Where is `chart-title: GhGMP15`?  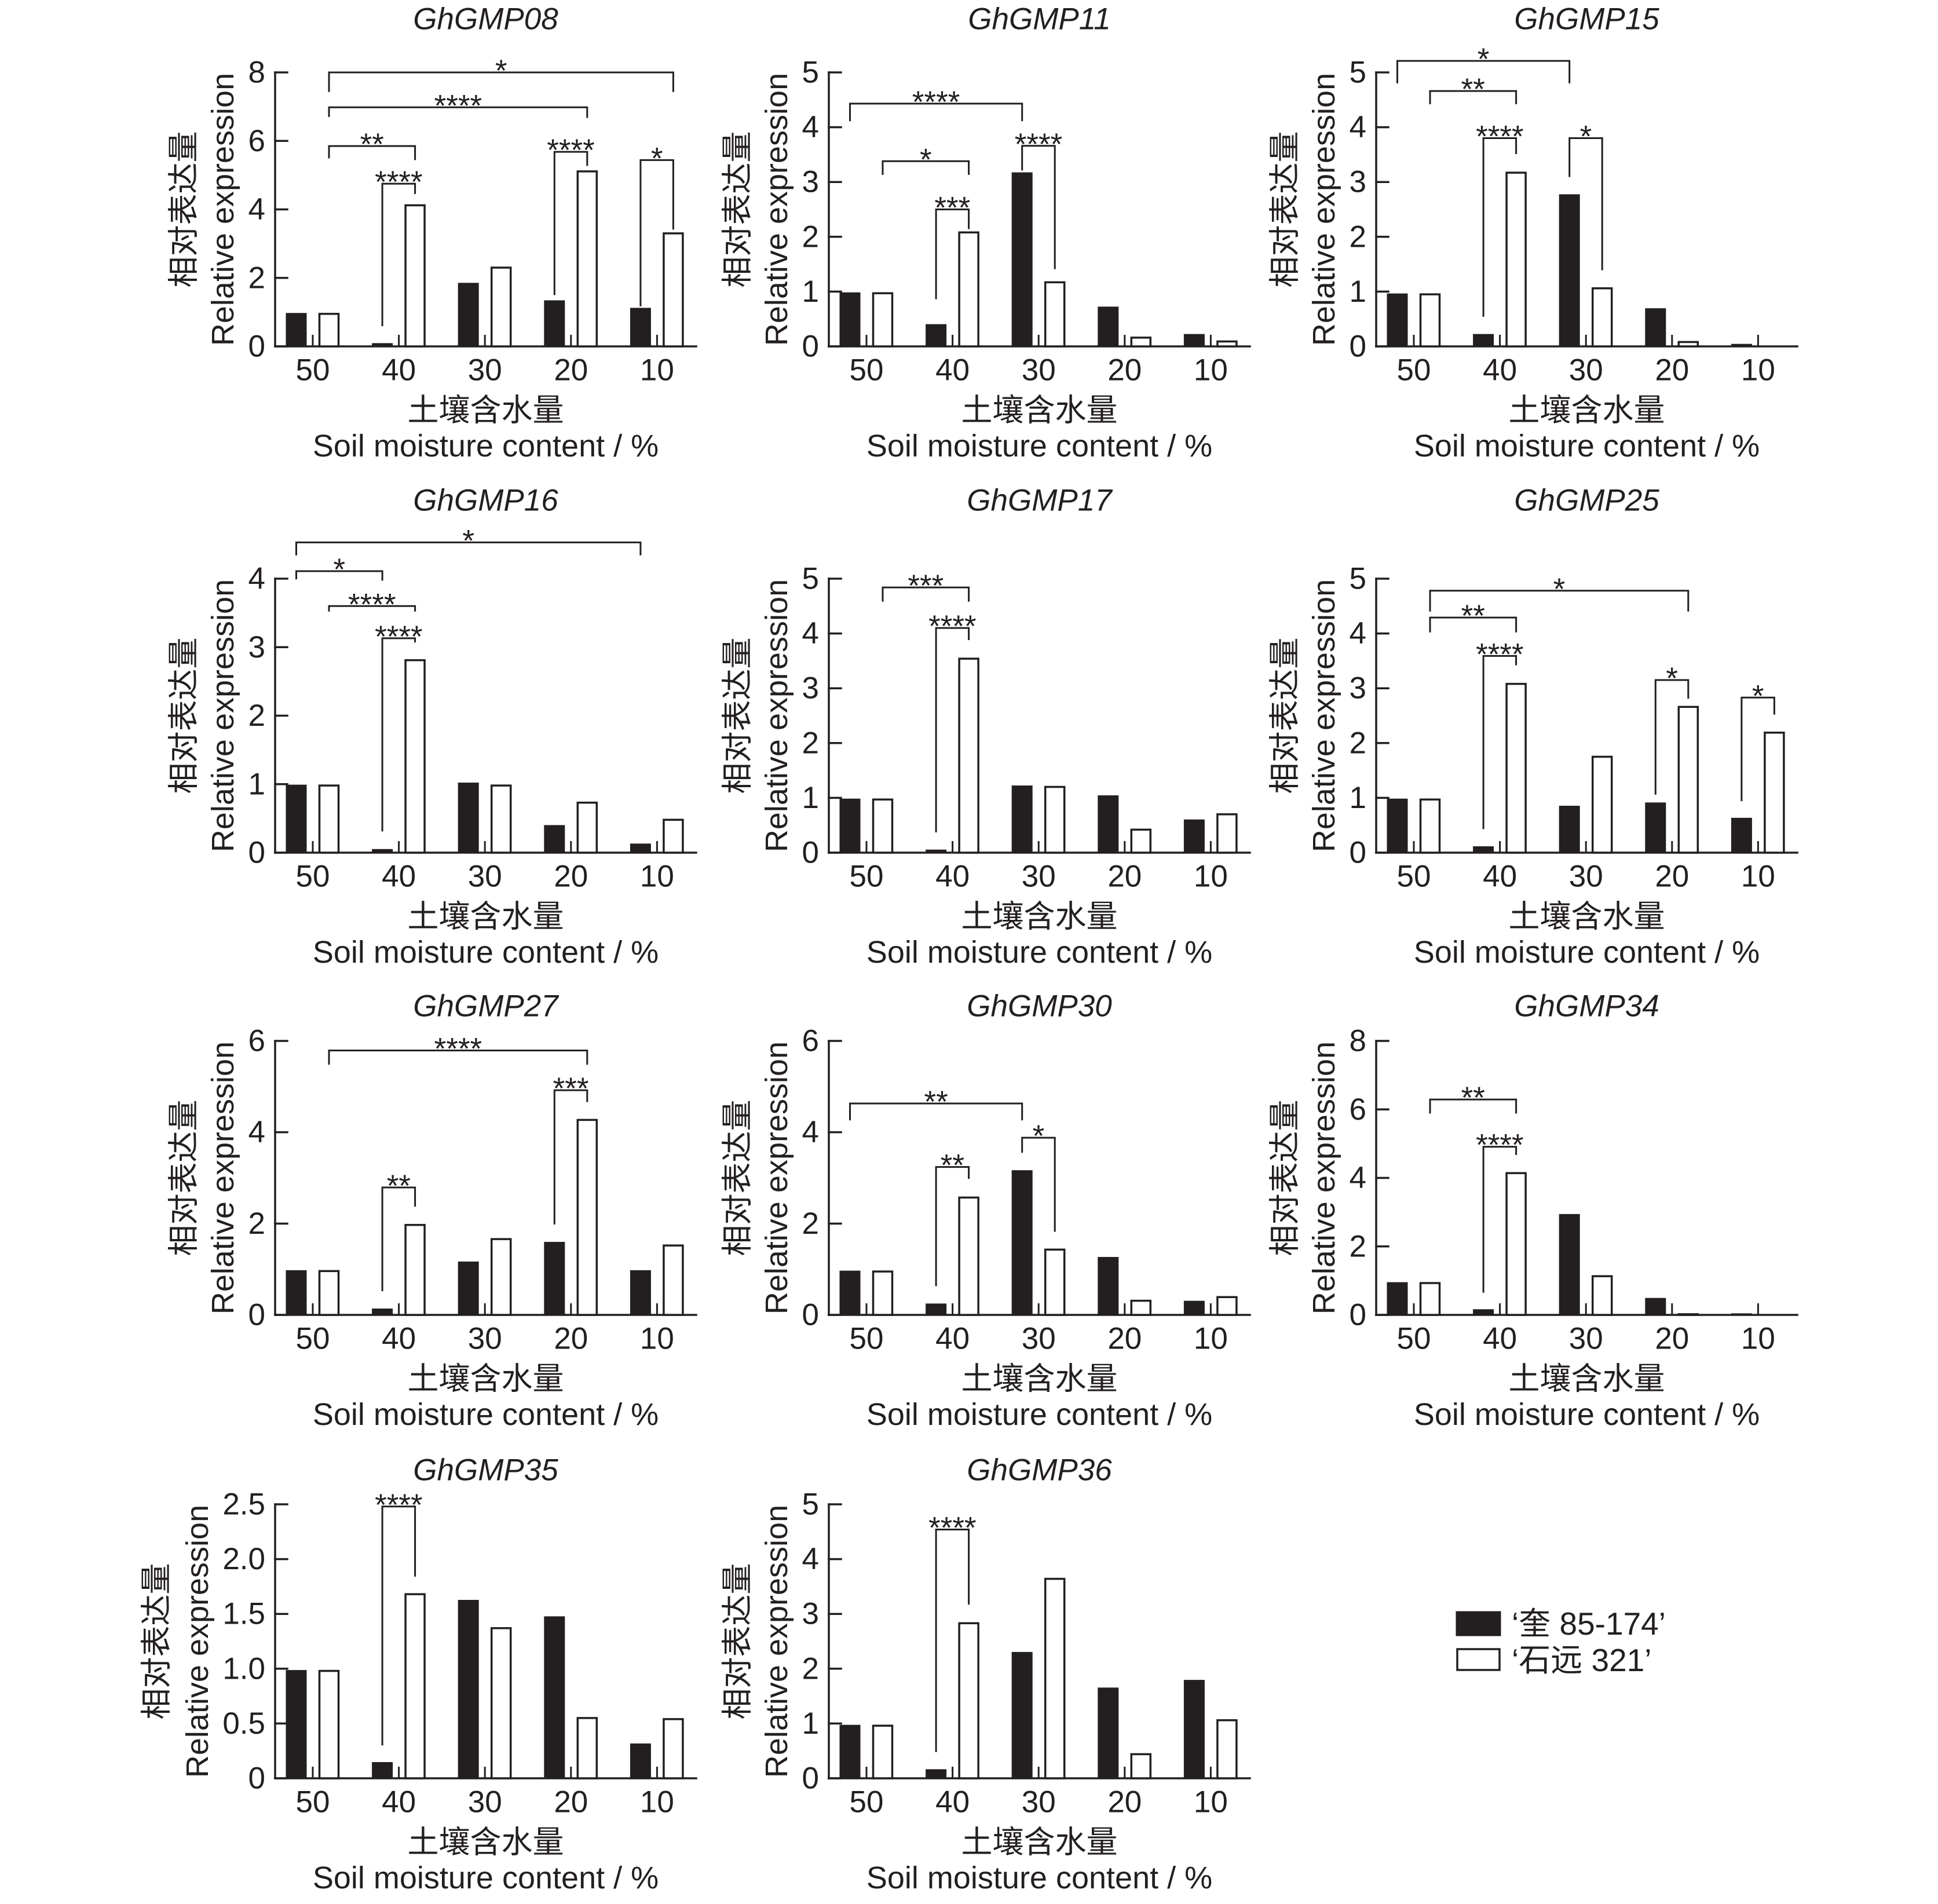 chart-title: GhGMP15 is located at coordinates (1586, 19).